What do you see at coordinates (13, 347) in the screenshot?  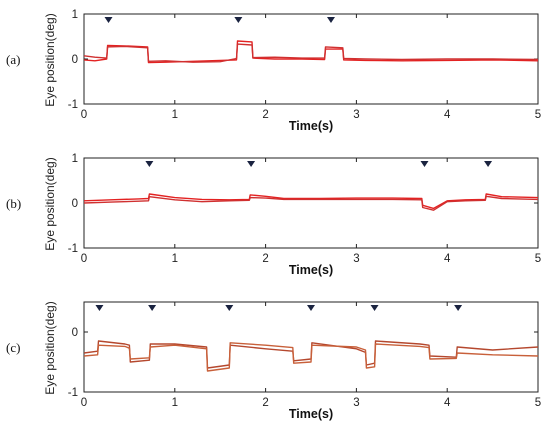 I see `panel-label: (c)` at bounding box center [13, 347].